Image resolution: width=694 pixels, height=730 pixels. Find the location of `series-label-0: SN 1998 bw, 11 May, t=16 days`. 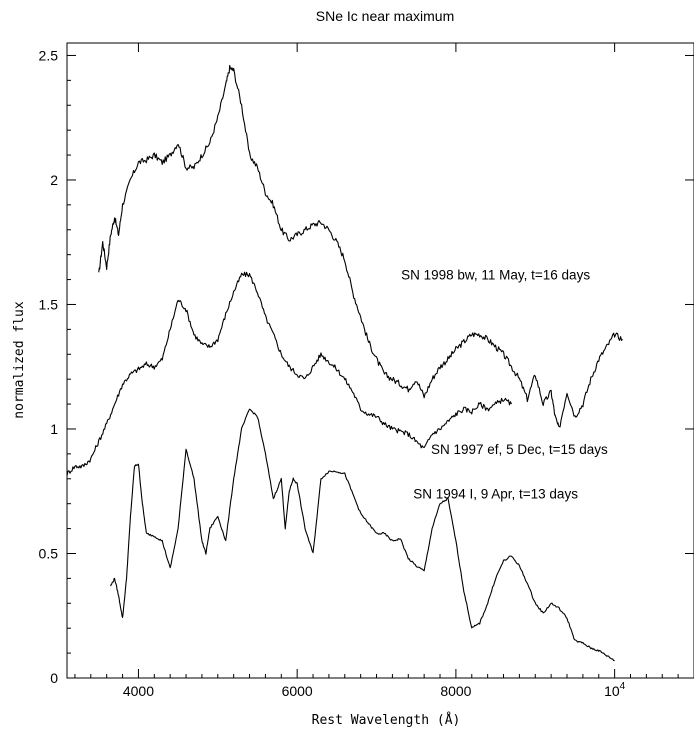

series-label-0: SN 1998 bw, 11 May, t=16 days is located at coordinates (495, 275).